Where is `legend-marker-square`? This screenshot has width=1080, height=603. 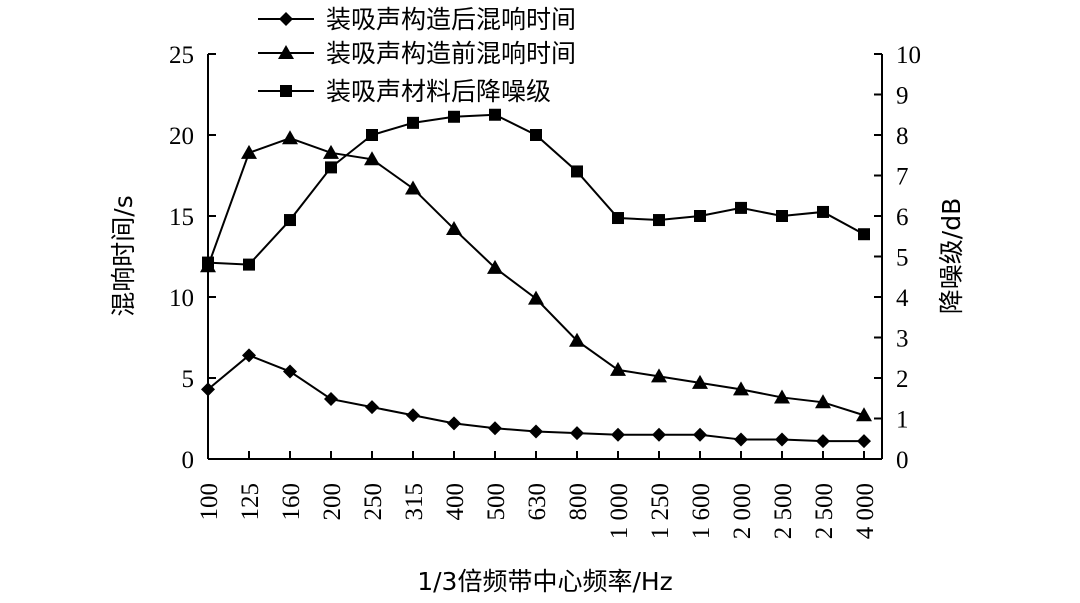
legend-marker-square is located at coordinates (286, 91).